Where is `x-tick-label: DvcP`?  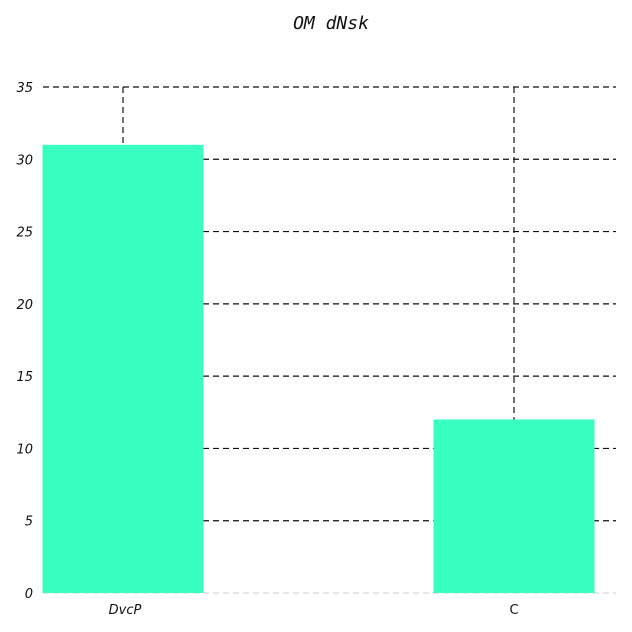
x-tick-label: DvcP is located at coordinates (125, 610).